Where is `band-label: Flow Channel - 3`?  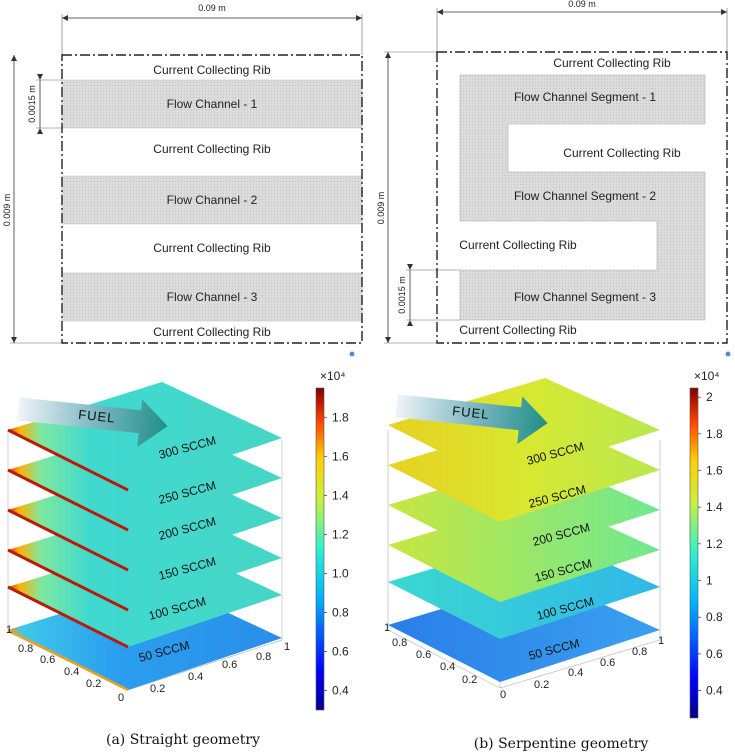 band-label: Flow Channel - 3 is located at coordinates (212, 297).